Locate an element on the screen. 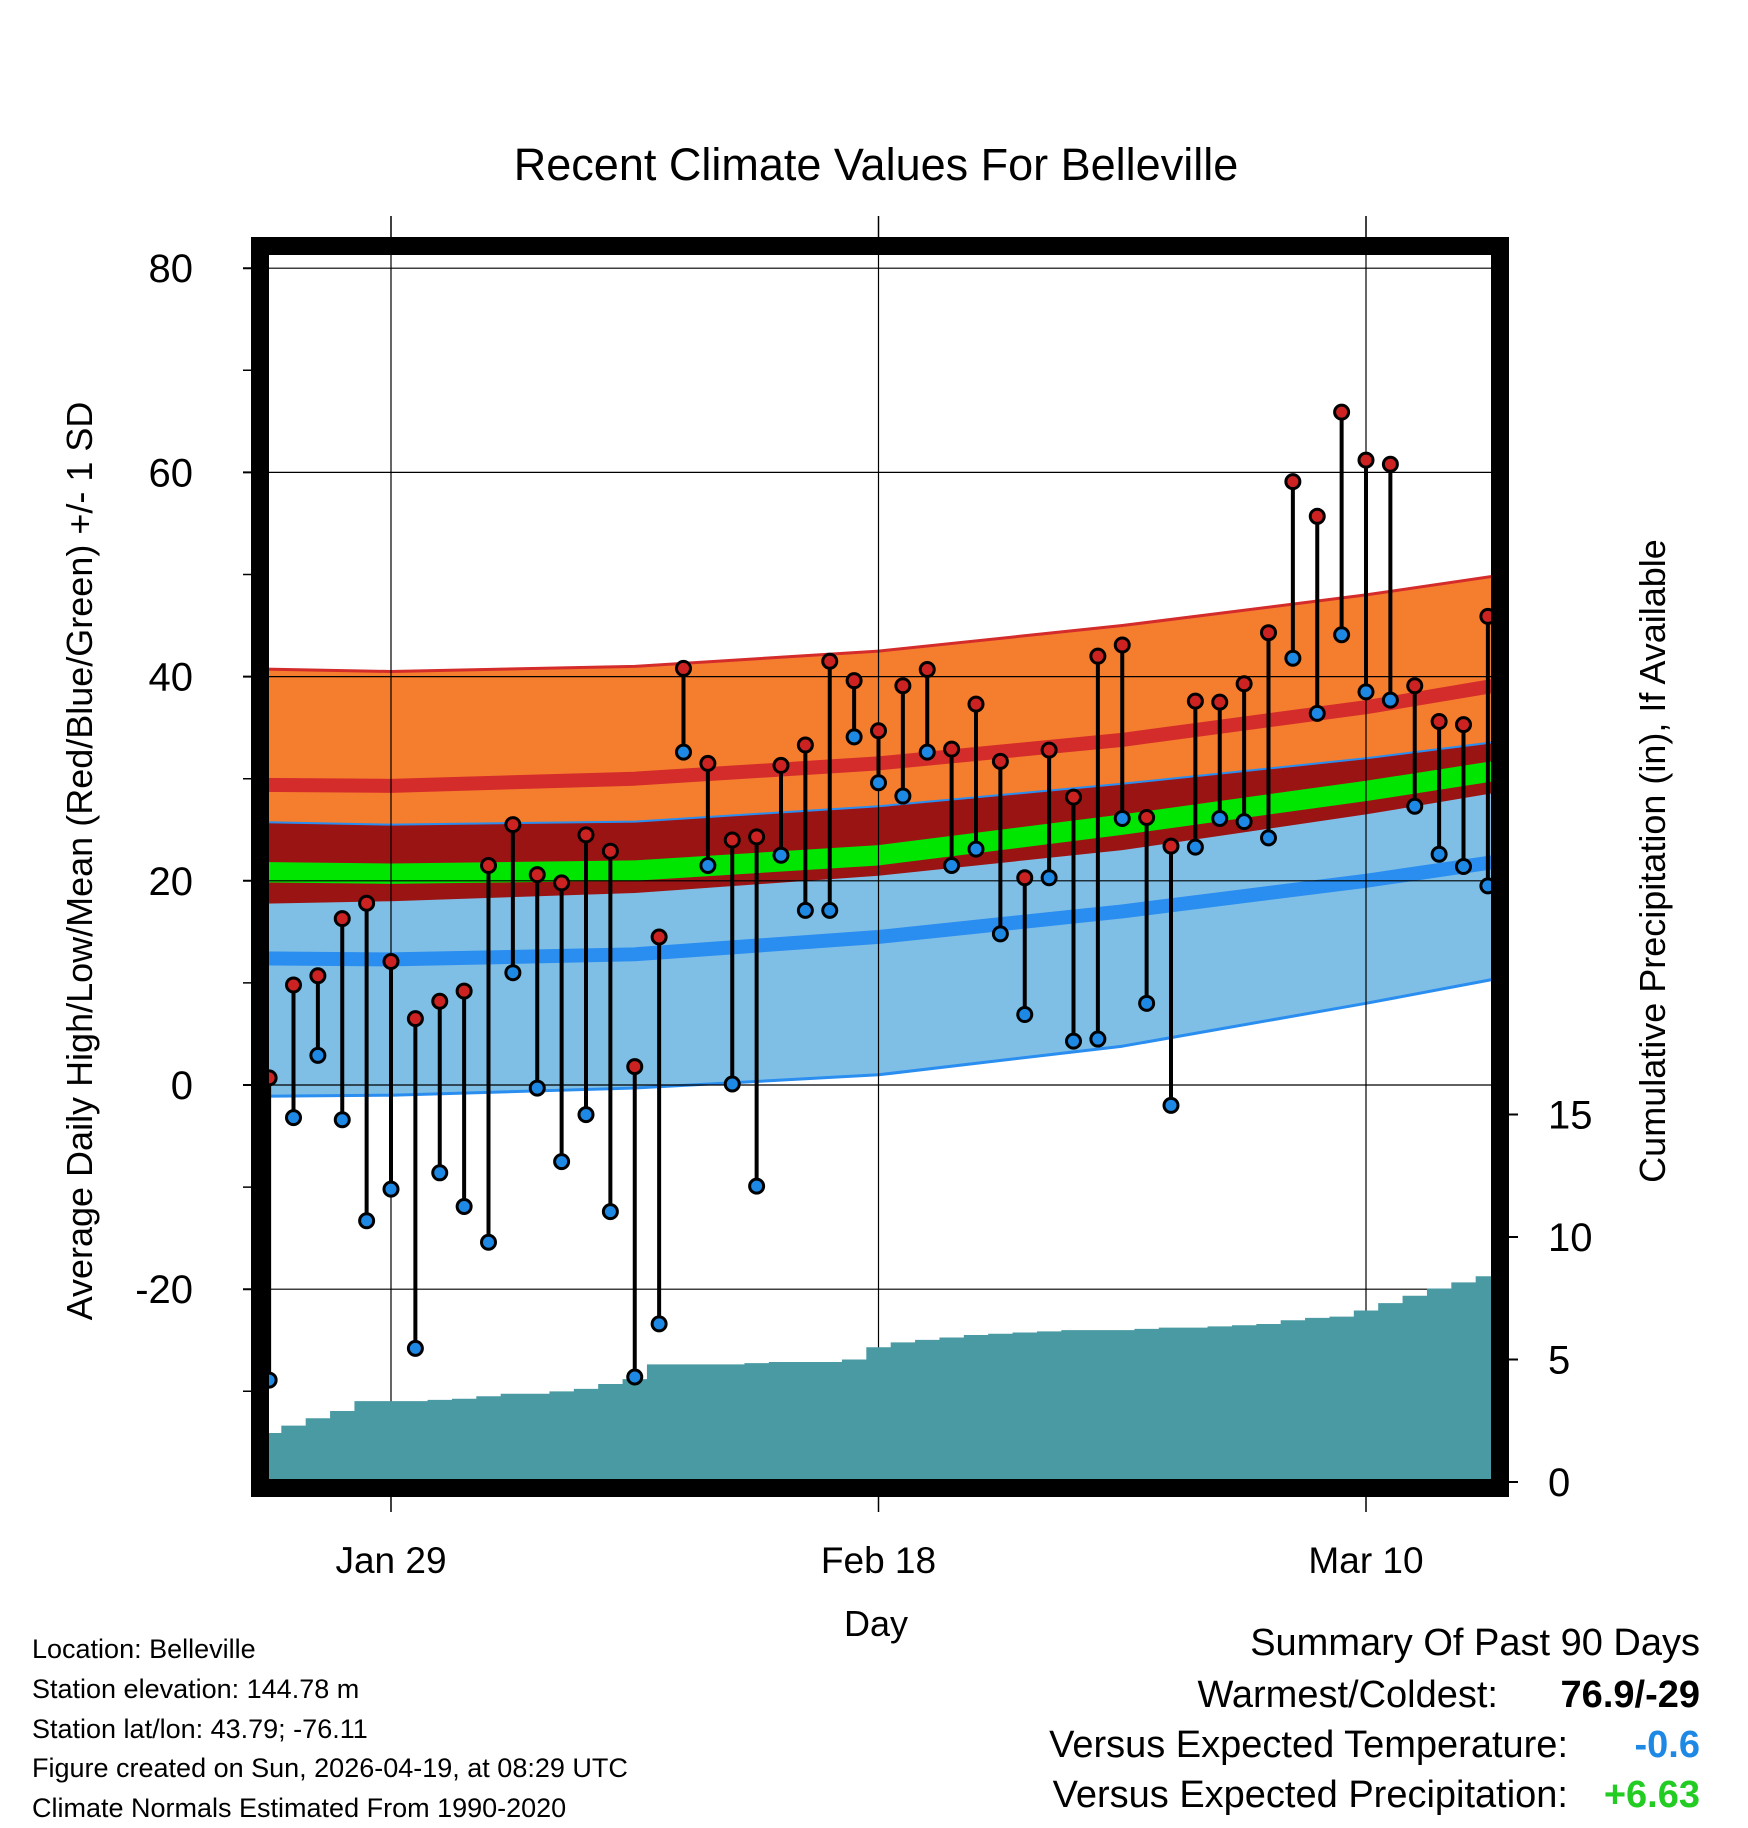 This screenshot has height=1828, width=1748. y2-tick-label: 0 is located at coordinates (1559, 1483).